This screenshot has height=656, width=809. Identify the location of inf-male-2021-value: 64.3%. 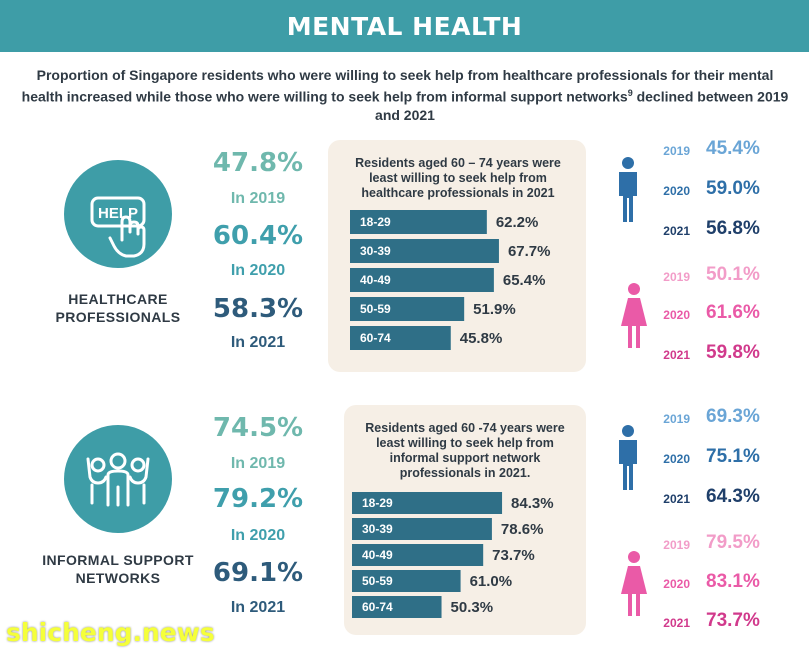
(733, 496).